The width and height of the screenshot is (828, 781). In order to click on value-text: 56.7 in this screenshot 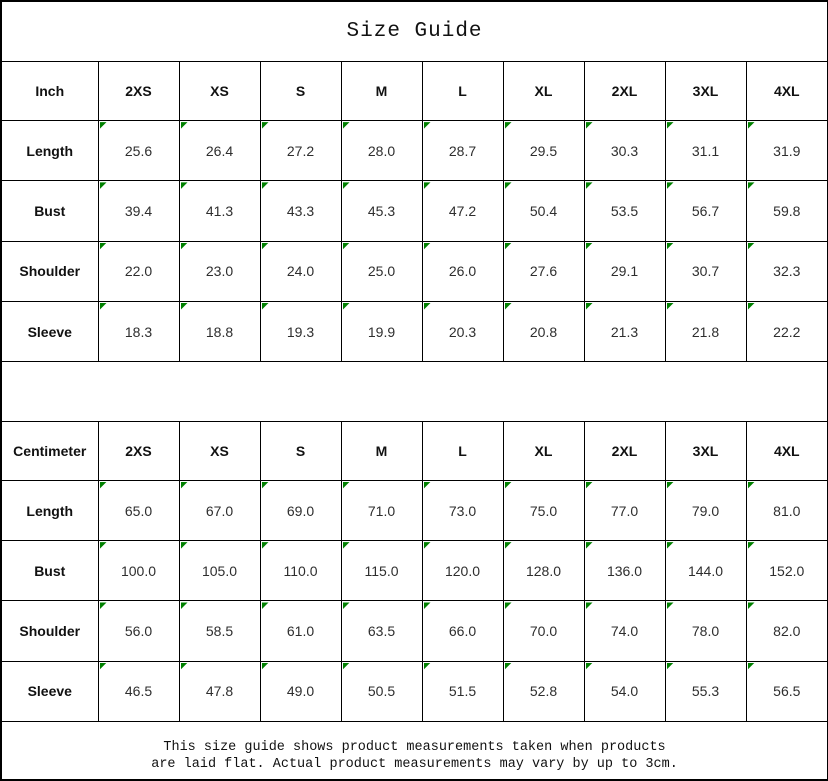, I will do `click(705, 211)`.